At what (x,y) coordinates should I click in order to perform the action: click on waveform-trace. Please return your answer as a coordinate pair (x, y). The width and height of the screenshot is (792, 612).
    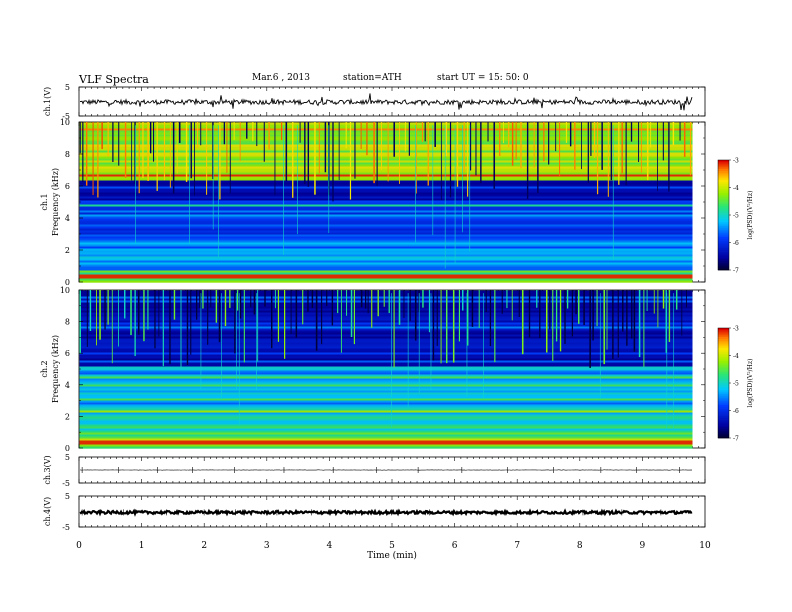
    Looking at the image, I should click on (386, 512).